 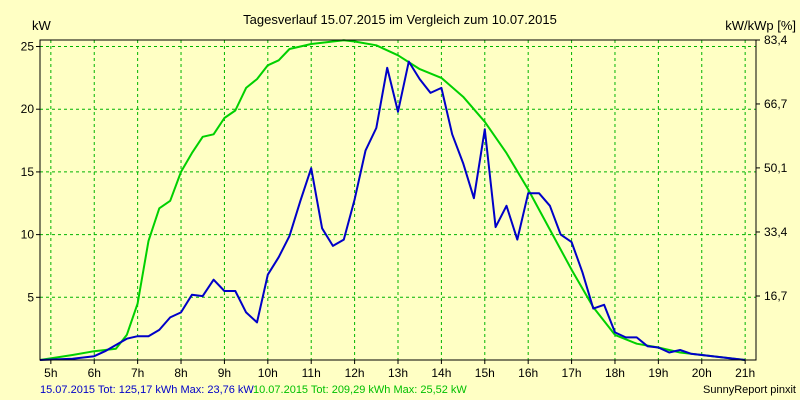 I want to click on x-tick-label-16h: 16h, so click(x=528, y=373).